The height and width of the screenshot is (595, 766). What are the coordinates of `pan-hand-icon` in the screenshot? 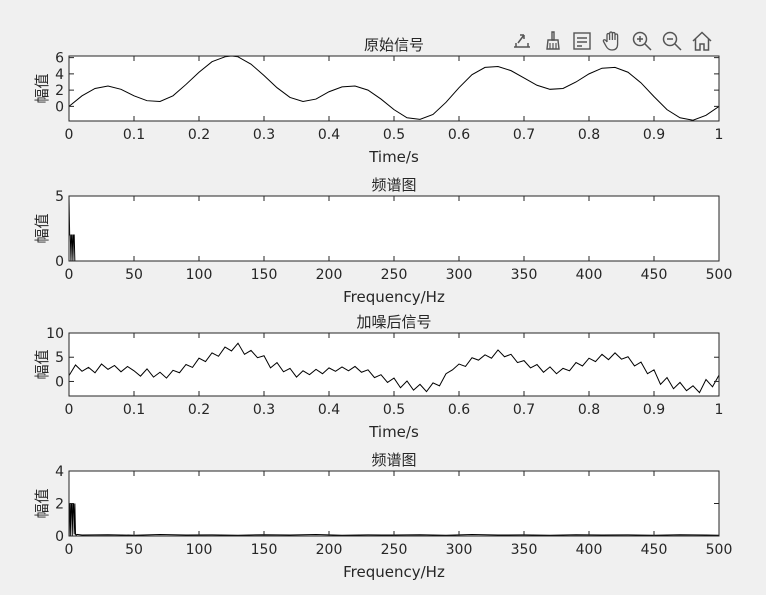 It's located at (610, 41).